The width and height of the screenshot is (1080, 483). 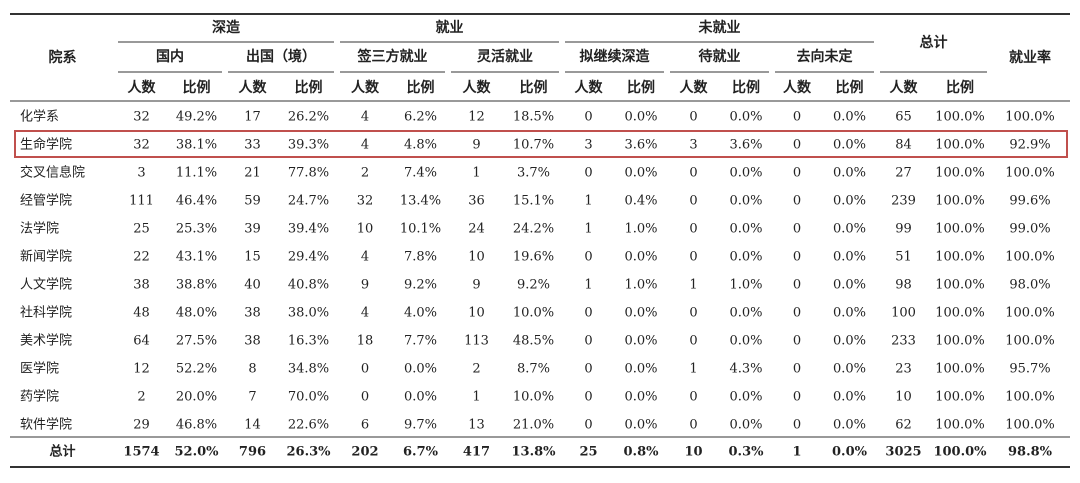 I want to click on cell: 32, so click(x=141, y=117).